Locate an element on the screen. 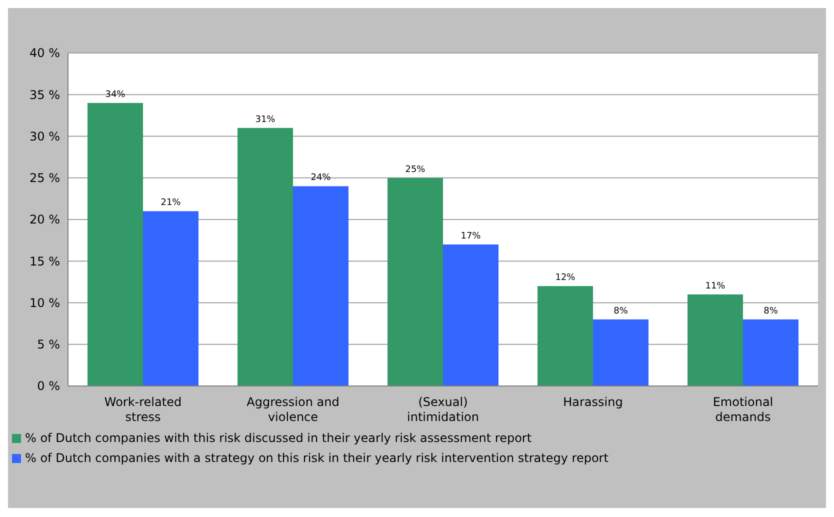  x-tick-label: (Sexual) intimidation is located at coordinates (443, 409).